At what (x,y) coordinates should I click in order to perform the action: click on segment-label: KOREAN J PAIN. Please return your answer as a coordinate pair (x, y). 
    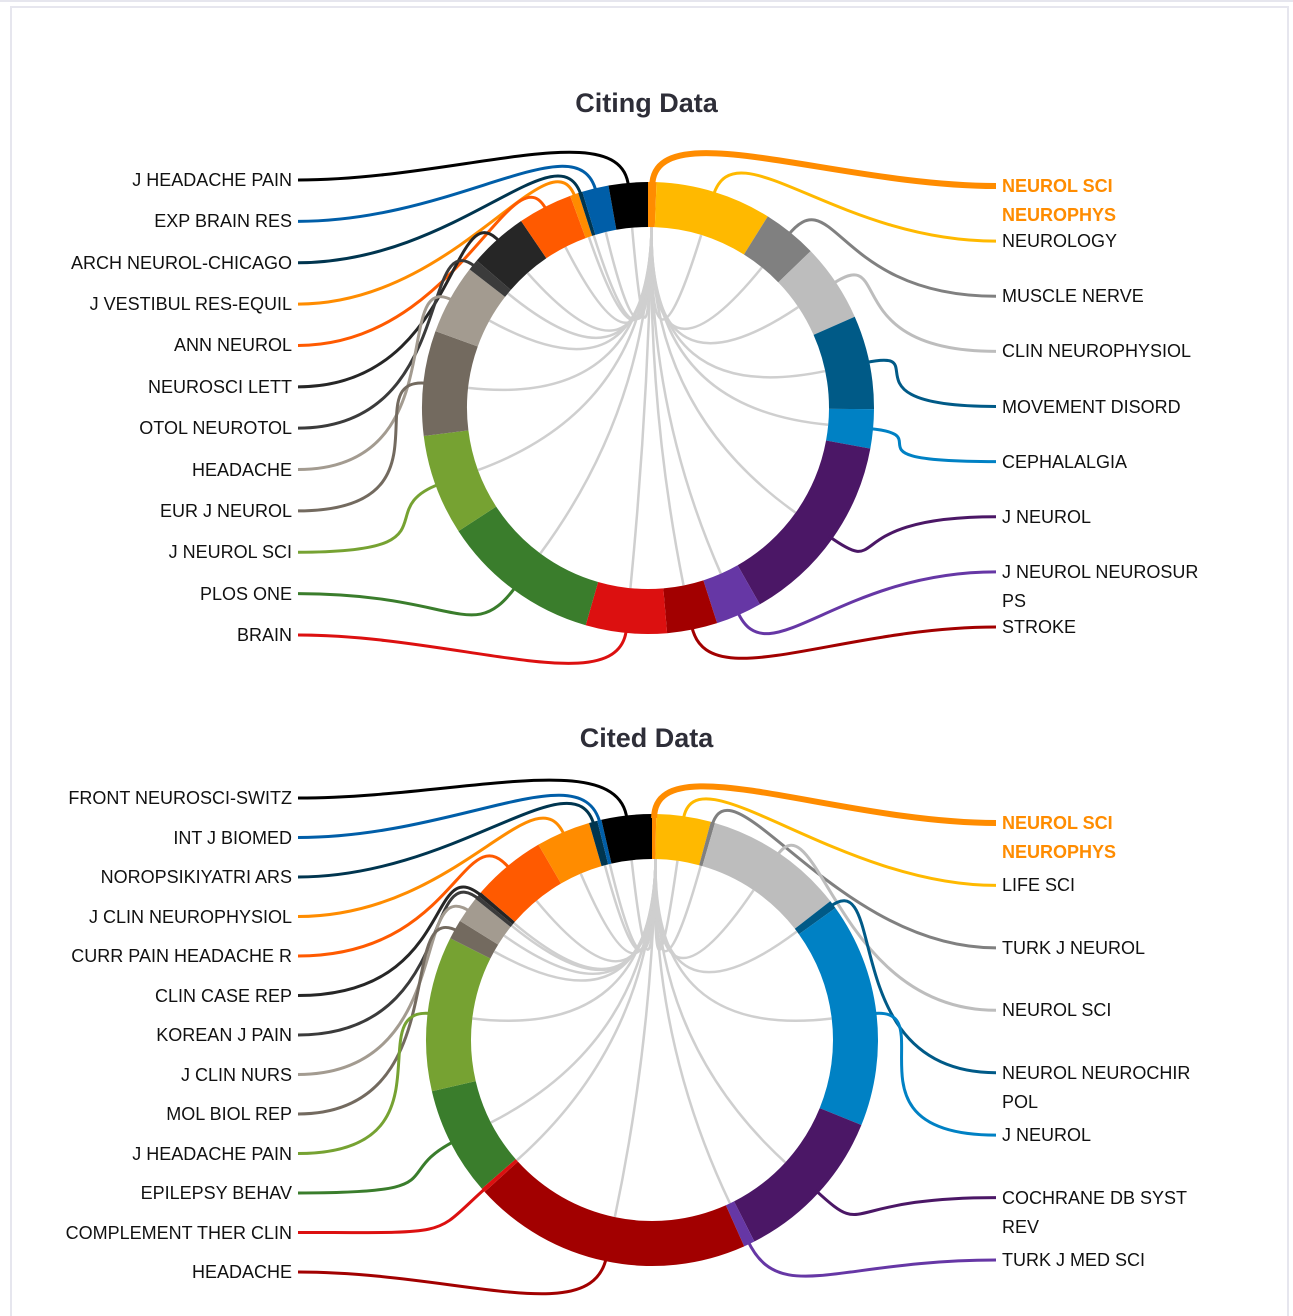
    Looking at the image, I should click on (224, 1035).